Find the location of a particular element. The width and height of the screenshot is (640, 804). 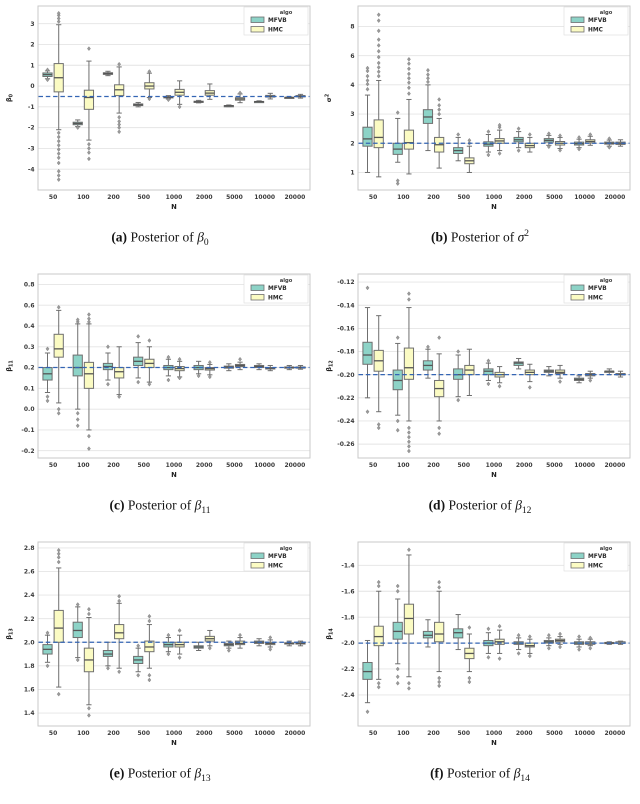

svg-text: 0.3 is located at coordinates (29, 347).